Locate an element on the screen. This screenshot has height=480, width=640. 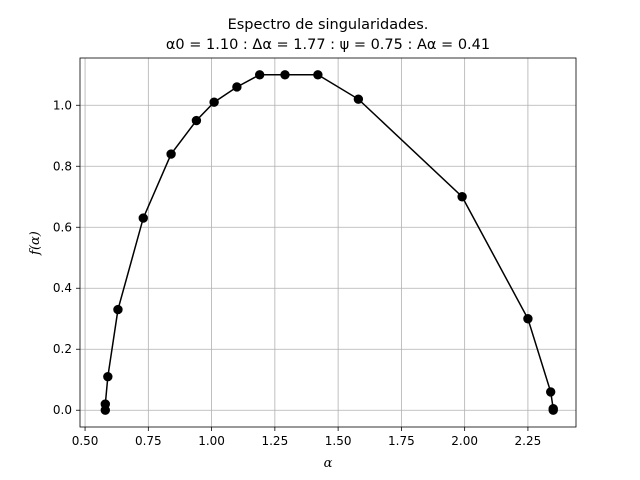
y-tick-label: 0.6 is located at coordinates (62, 227).